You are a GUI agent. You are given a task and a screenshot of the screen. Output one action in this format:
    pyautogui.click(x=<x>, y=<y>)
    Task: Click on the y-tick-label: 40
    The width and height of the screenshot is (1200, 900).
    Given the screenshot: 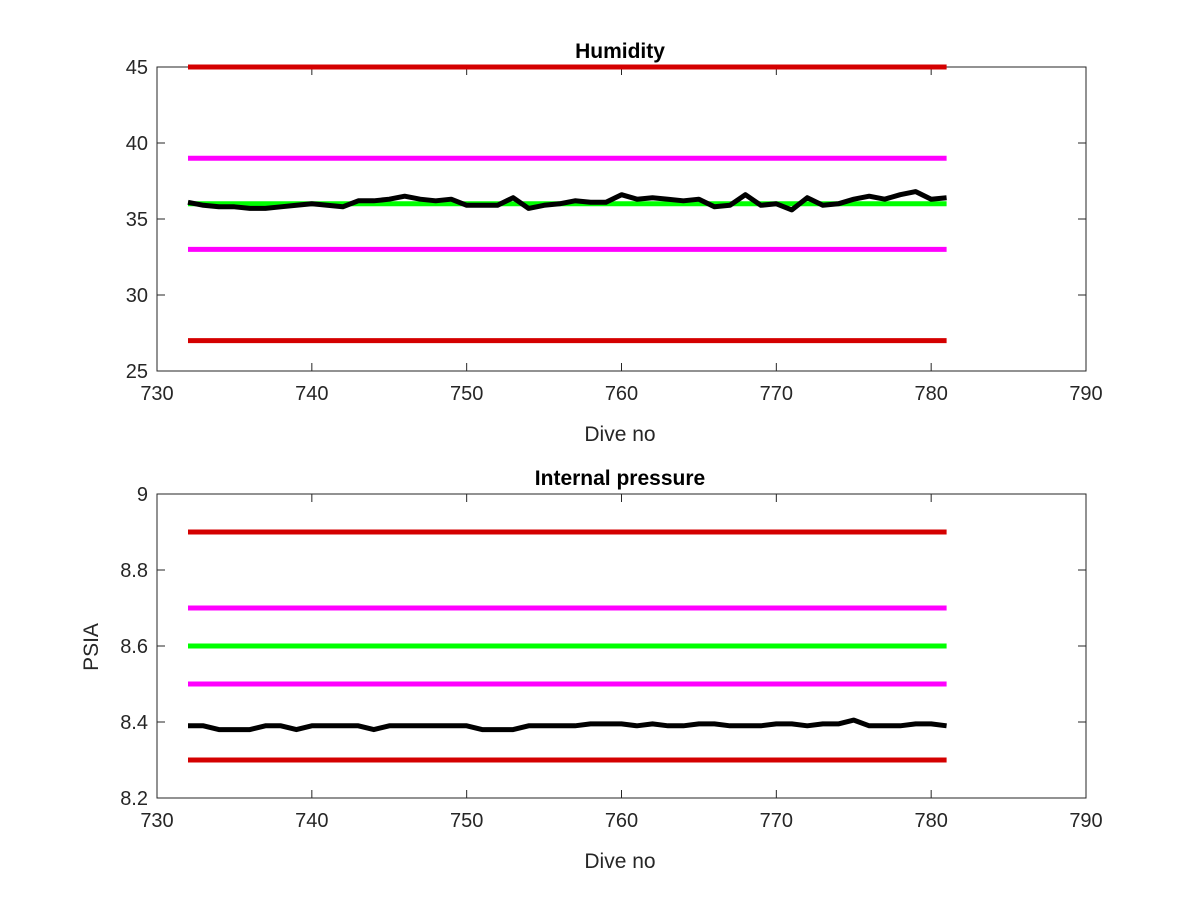 What is the action you would take?
    pyautogui.click(x=137, y=144)
    